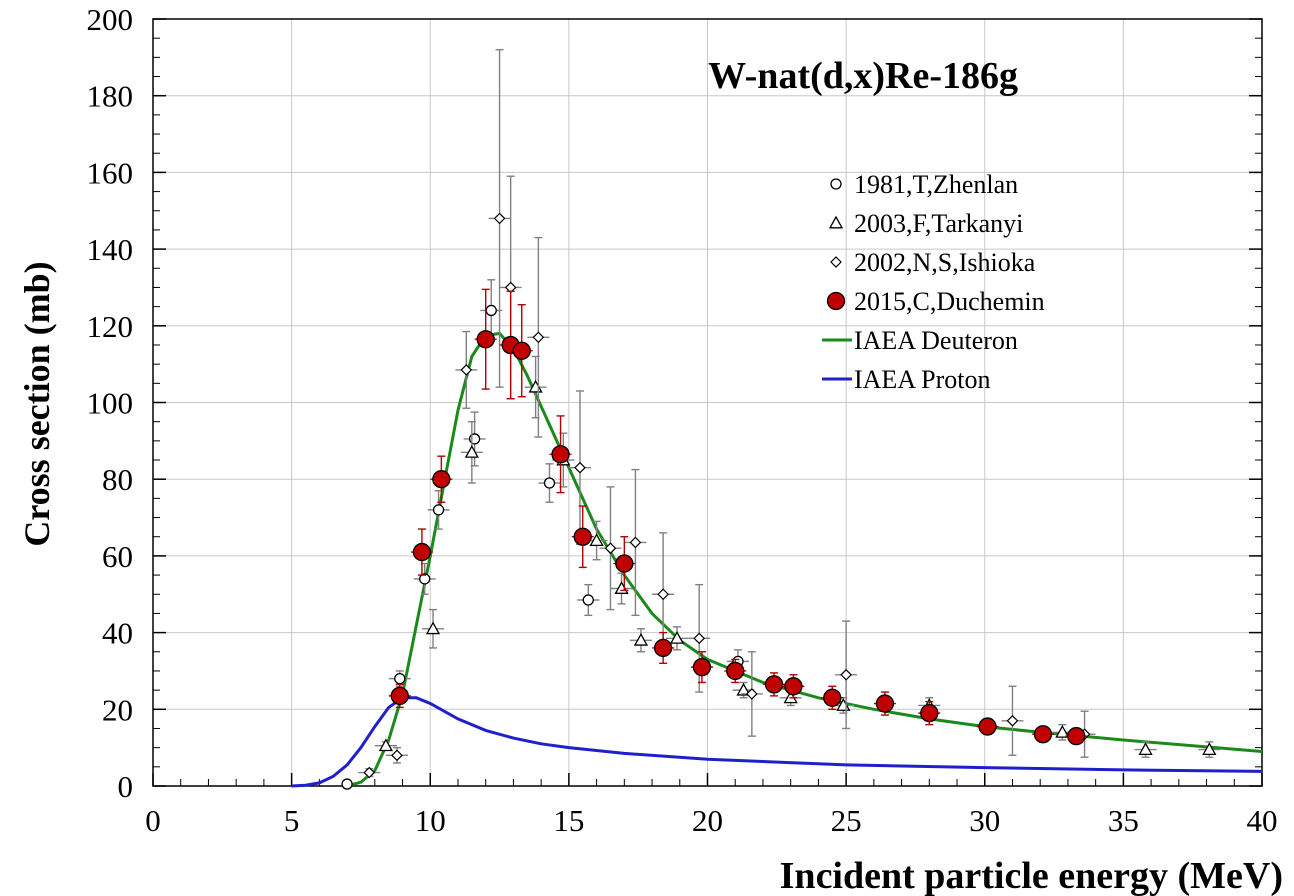 This screenshot has width=1294, height=896. What do you see at coordinates (292, 820) in the screenshot?
I see `x-tick-label: 5` at bounding box center [292, 820].